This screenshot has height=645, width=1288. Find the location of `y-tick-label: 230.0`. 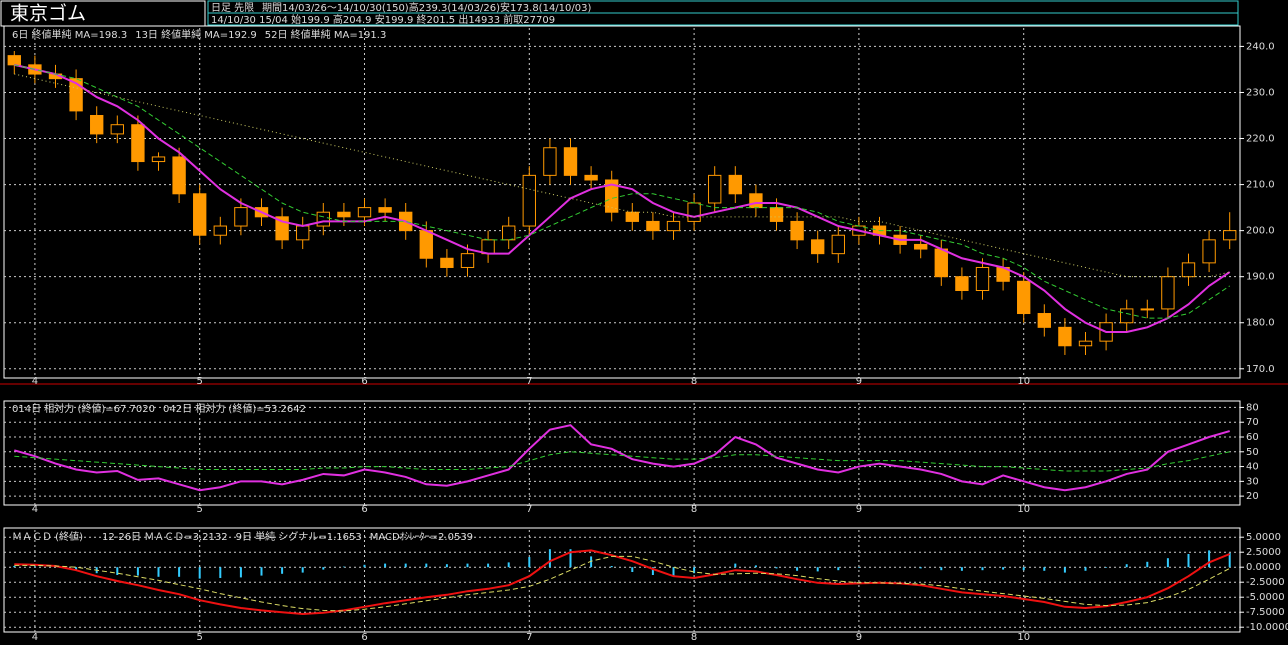

y-tick-label: 230.0 is located at coordinates (1260, 92).